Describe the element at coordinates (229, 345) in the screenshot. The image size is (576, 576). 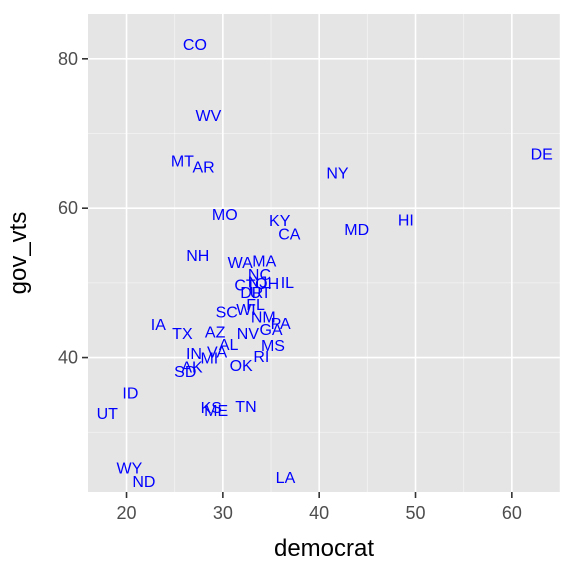
I see `point-label-al: AL` at that location.